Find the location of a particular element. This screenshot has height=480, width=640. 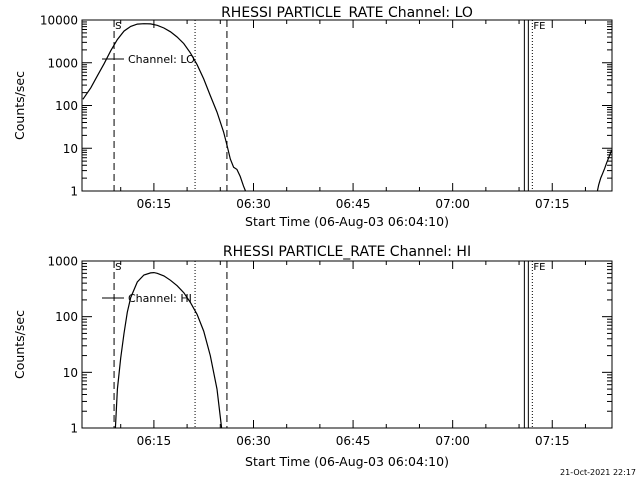

panel-2-event-marker-label: S is located at coordinates (118, 267).